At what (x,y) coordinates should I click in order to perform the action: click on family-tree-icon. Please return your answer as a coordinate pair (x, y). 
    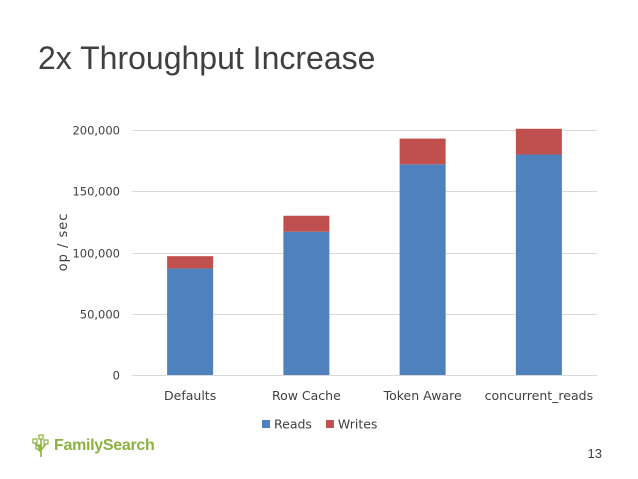
    Looking at the image, I should click on (41, 446).